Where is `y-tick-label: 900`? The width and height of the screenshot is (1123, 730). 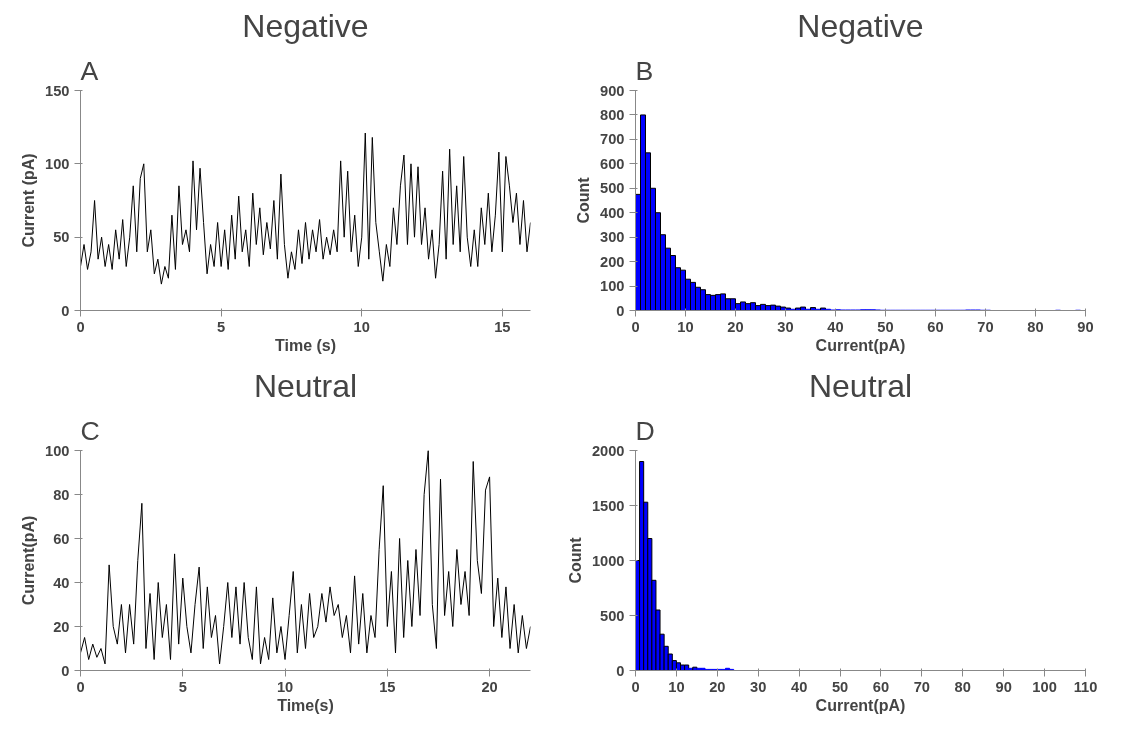 y-tick-label: 900 is located at coordinates (612, 90).